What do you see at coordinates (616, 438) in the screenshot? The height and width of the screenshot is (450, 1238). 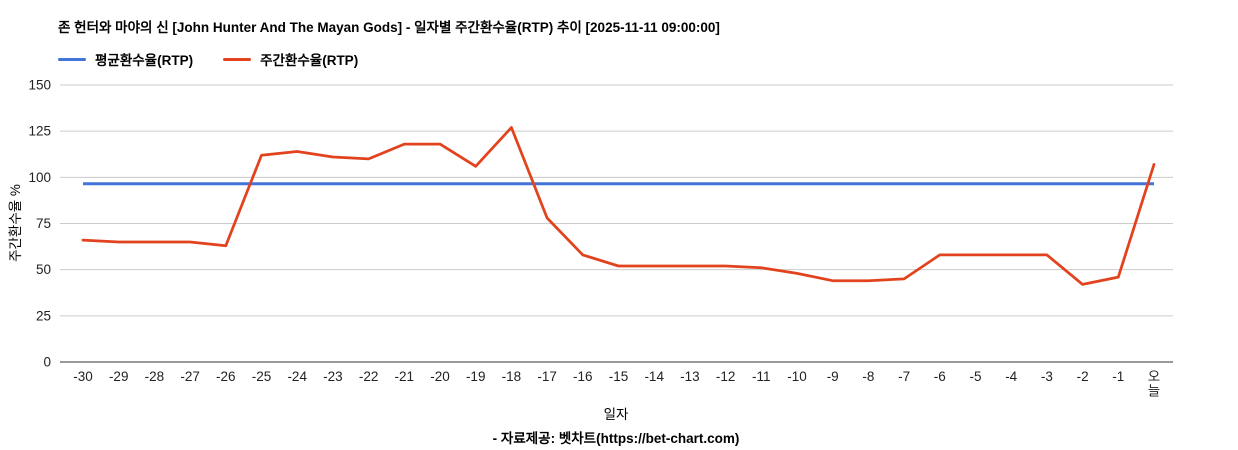 I see `footer-source: - 자료제공: 벳차트(https://bet-chart.com)` at bounding box center [616, 438].